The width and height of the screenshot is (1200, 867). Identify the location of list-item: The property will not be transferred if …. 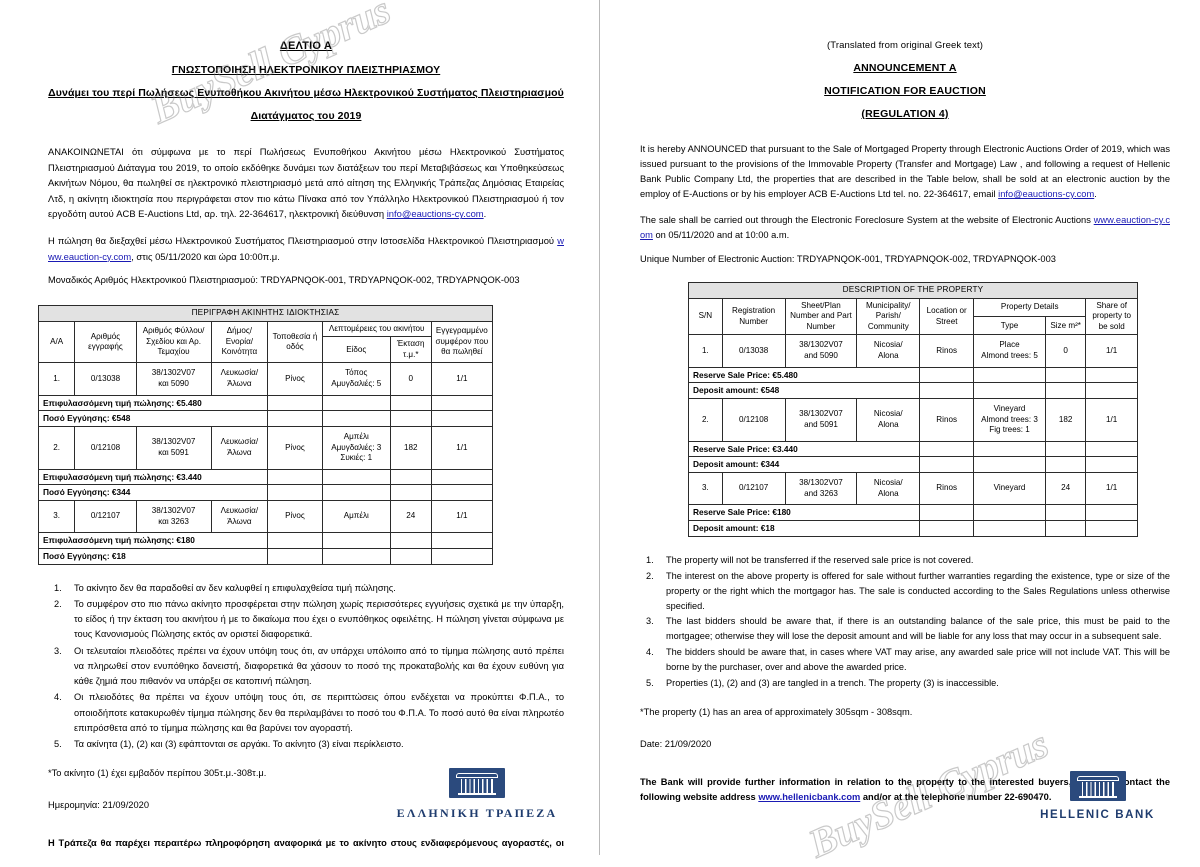
(810, 560).